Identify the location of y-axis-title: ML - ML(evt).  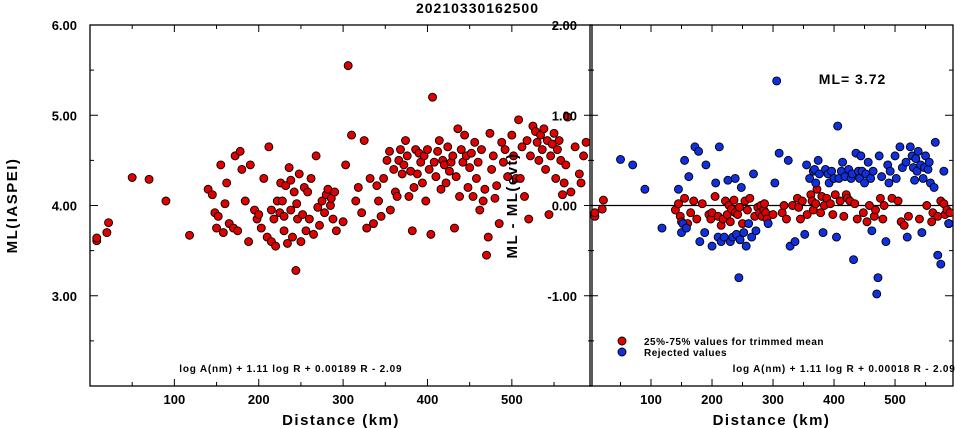
(512, 205).